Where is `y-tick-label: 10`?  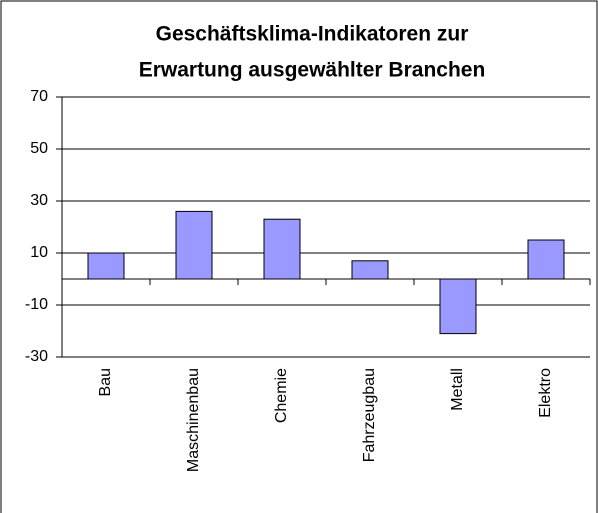
y-tick-label: 10 is located at coordinates (39, 252).